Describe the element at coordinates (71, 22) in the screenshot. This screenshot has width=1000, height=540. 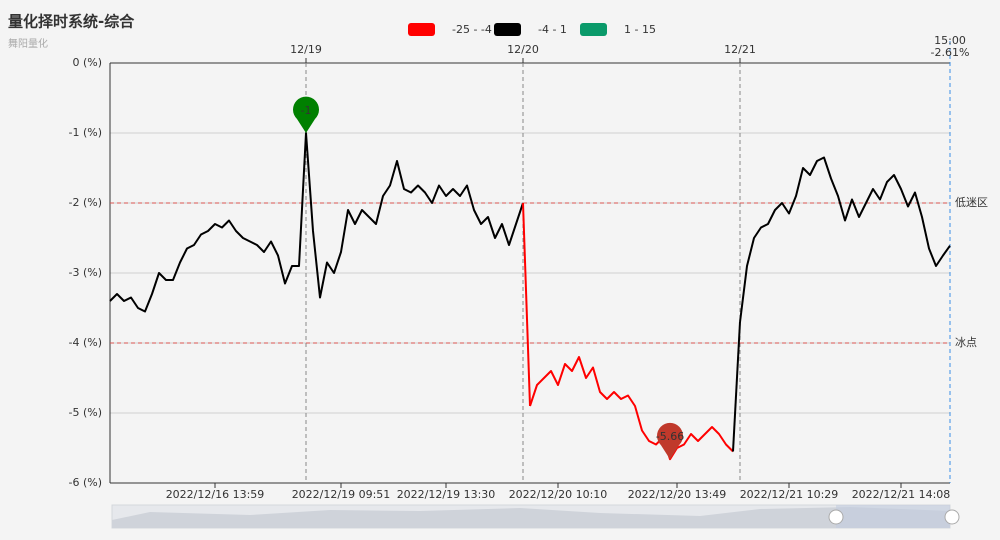
I see `chart-title: 量化择时系统-综合` at that location.